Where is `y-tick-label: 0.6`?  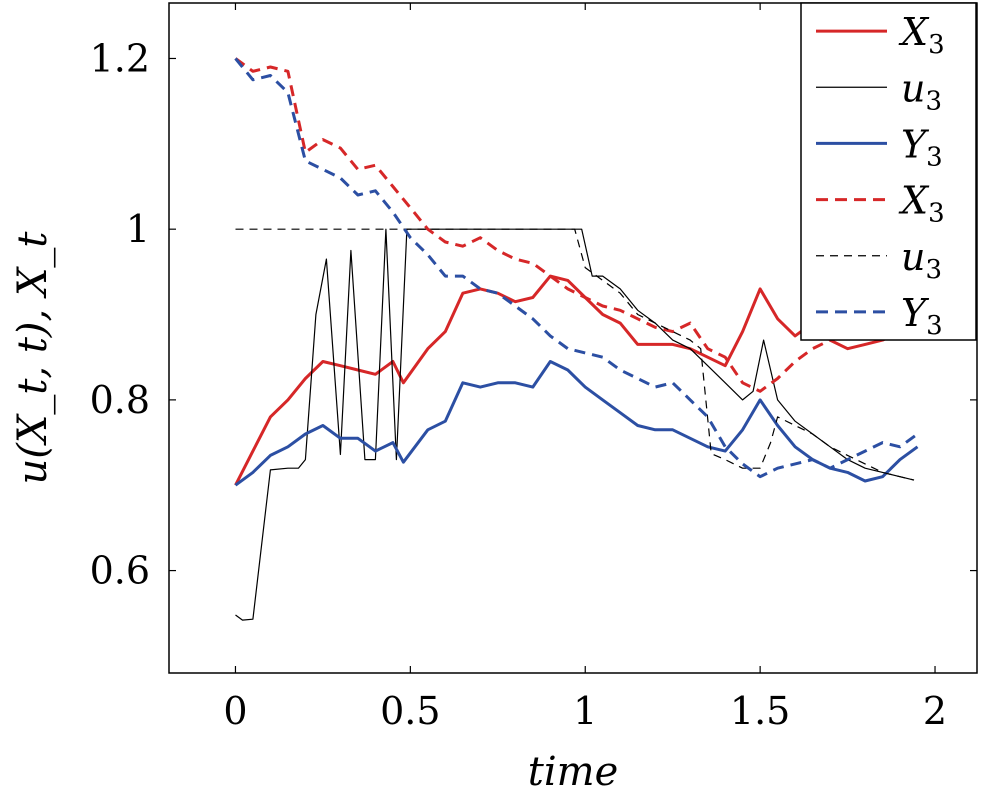 y-tick-label: 0.6 is located at coordinates (120, 571).